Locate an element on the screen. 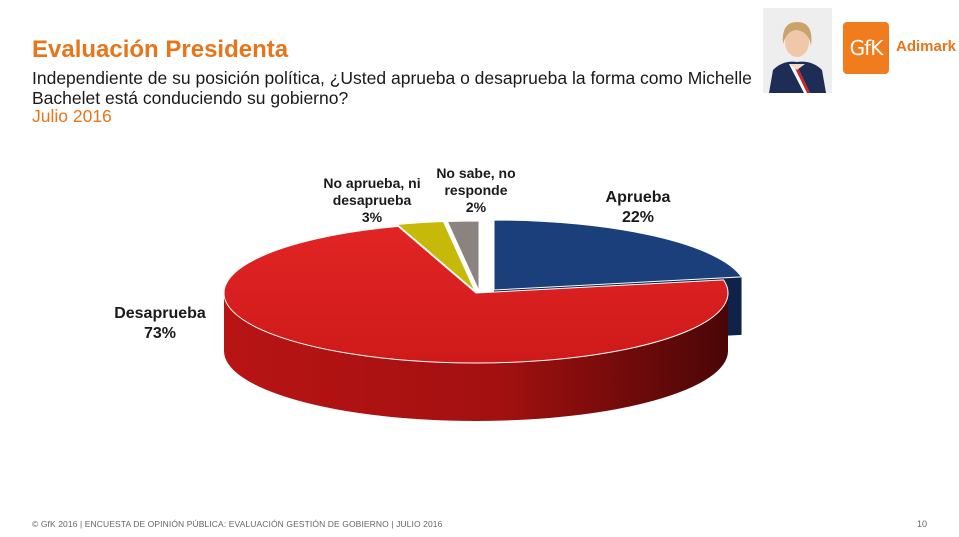 This screenshot has height=537, width=959. pie-slice-desaprueba is located at coordinates (476, 294).